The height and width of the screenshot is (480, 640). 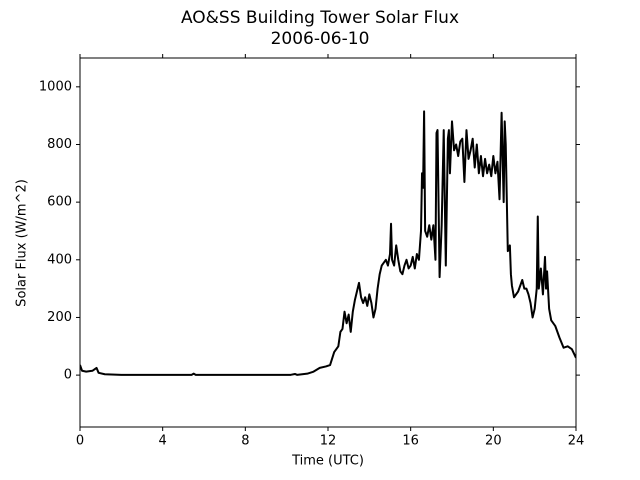 I want to click on y-tick-label: 600, so click(x=59, y=202).